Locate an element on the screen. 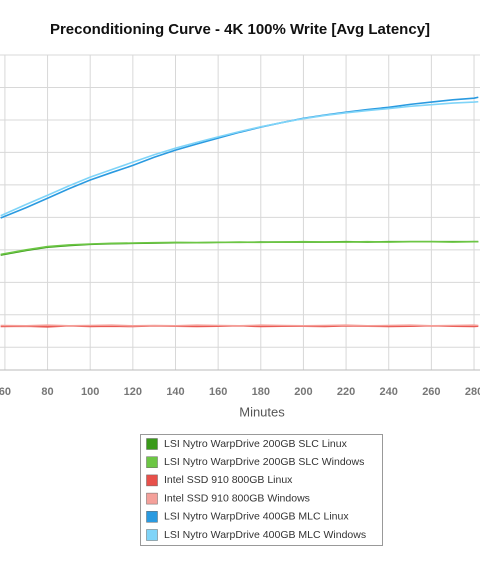  x-axis-label: Minutes is located at coordinates (262, 411).